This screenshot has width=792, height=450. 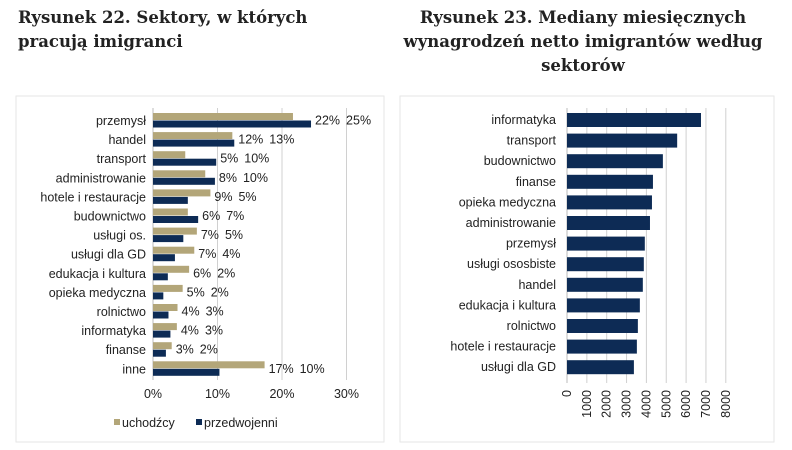 I want to click on legend-label: przedwojenni, so click(x=241, y=423).